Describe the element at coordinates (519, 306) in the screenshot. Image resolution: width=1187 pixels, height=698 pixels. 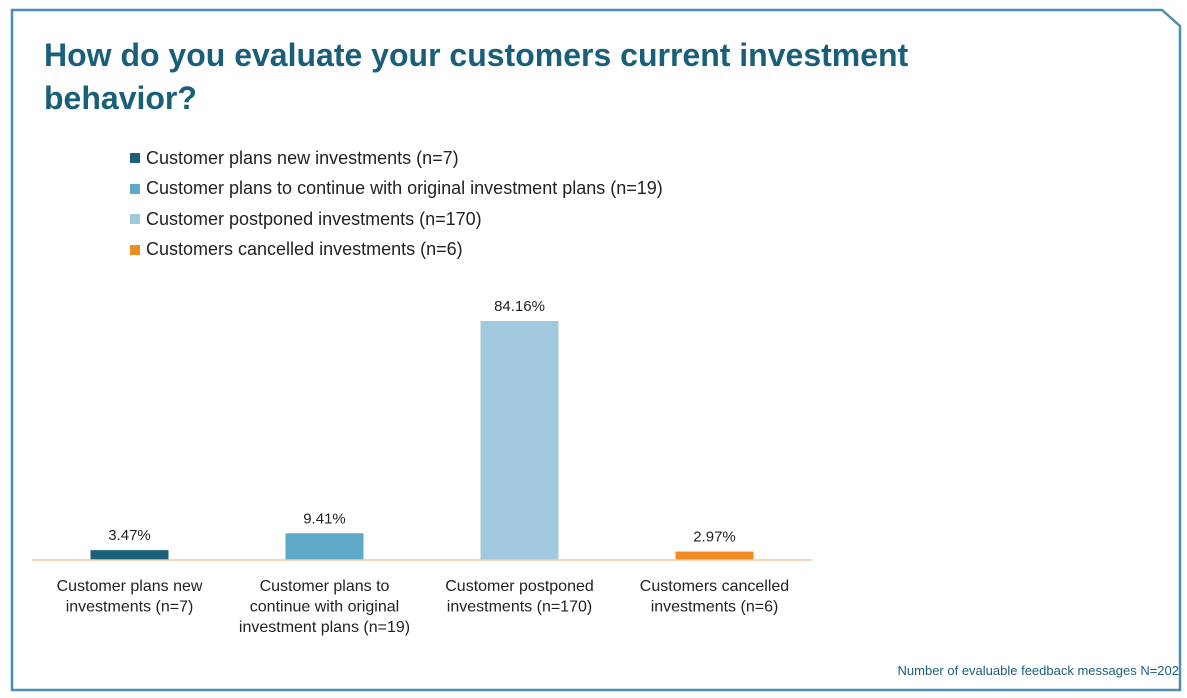
I see `data-label: 84.16%` at that location.